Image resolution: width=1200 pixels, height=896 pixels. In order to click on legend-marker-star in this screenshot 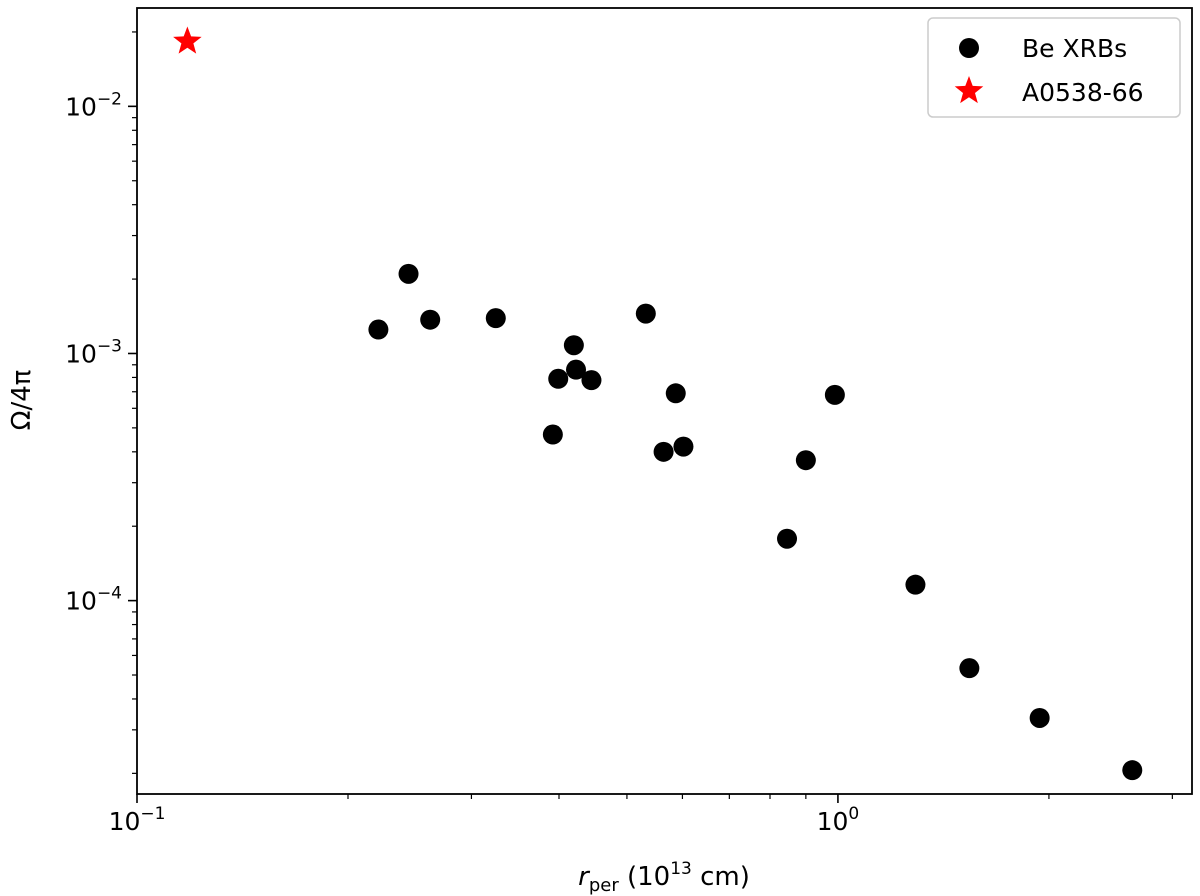, I will do `click(969, 90)`.